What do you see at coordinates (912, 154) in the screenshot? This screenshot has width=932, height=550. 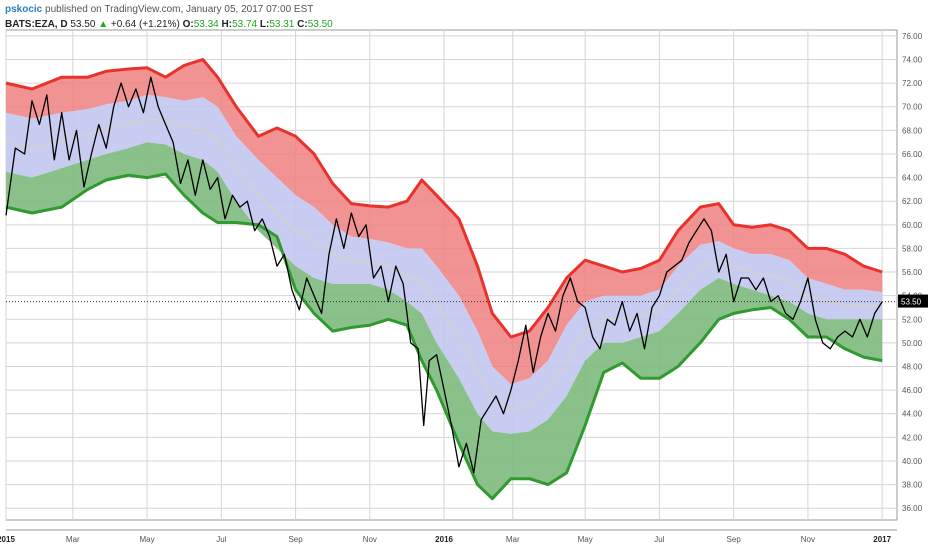 I see `y-tick-label: 66.00` at bounding box center [912, 154].